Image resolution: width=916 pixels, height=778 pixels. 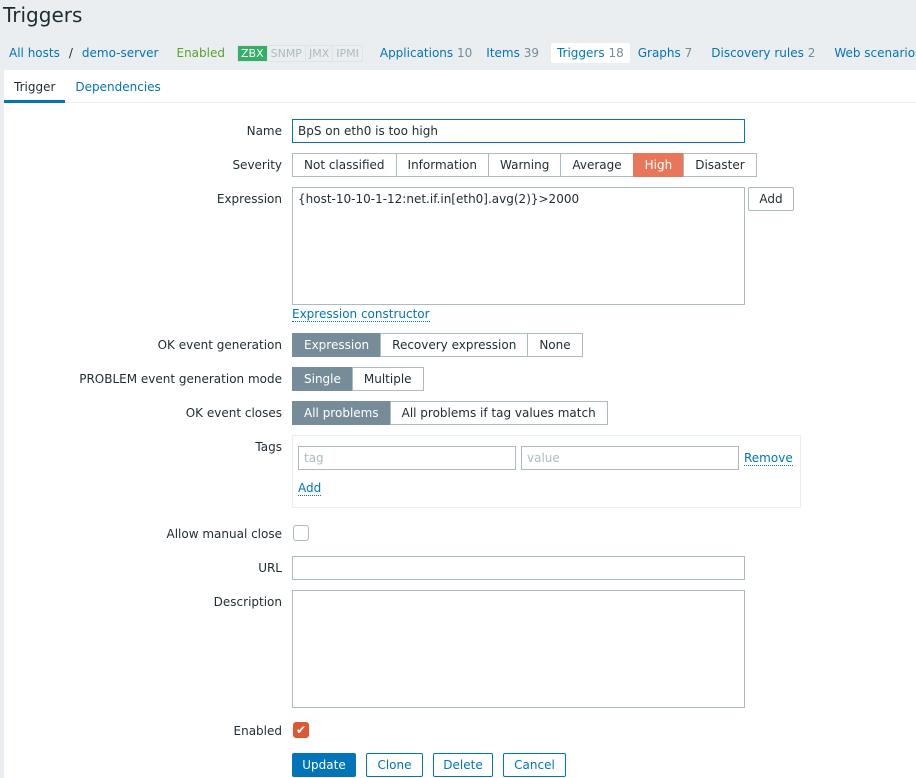 What do you see at coordinates (268, 447) in the screenshot?
I see `tags-label: Tags` at bounding box center [268, 447].